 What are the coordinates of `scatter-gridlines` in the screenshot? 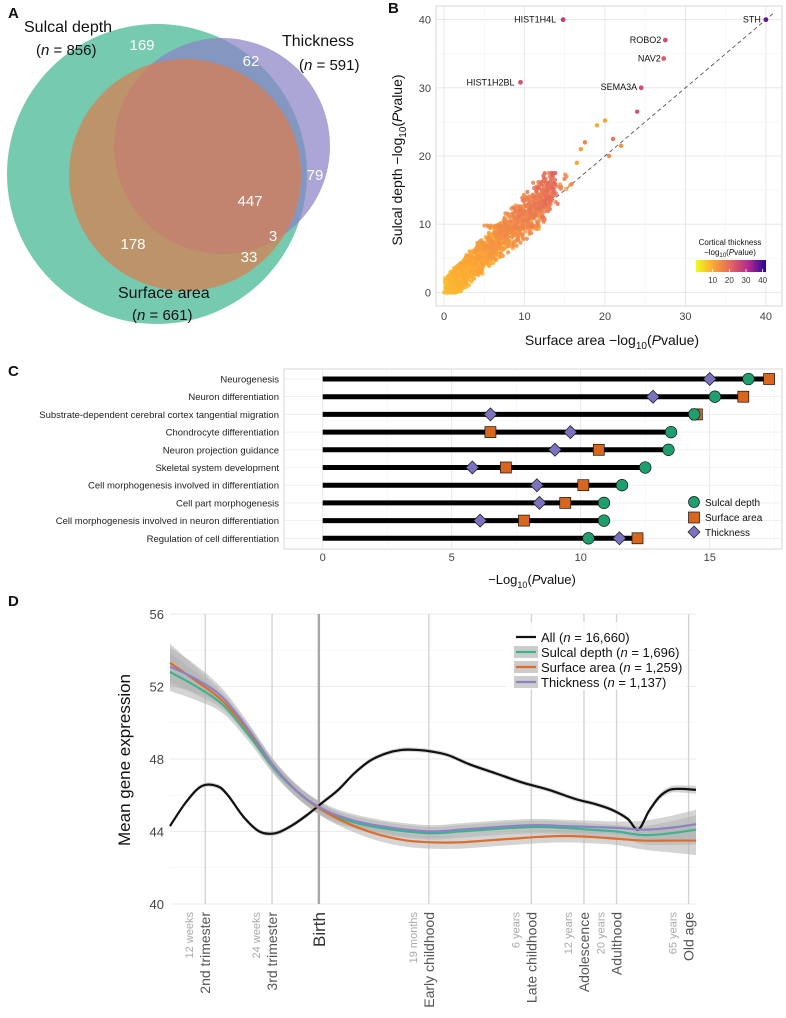 It's located at (609, 156).